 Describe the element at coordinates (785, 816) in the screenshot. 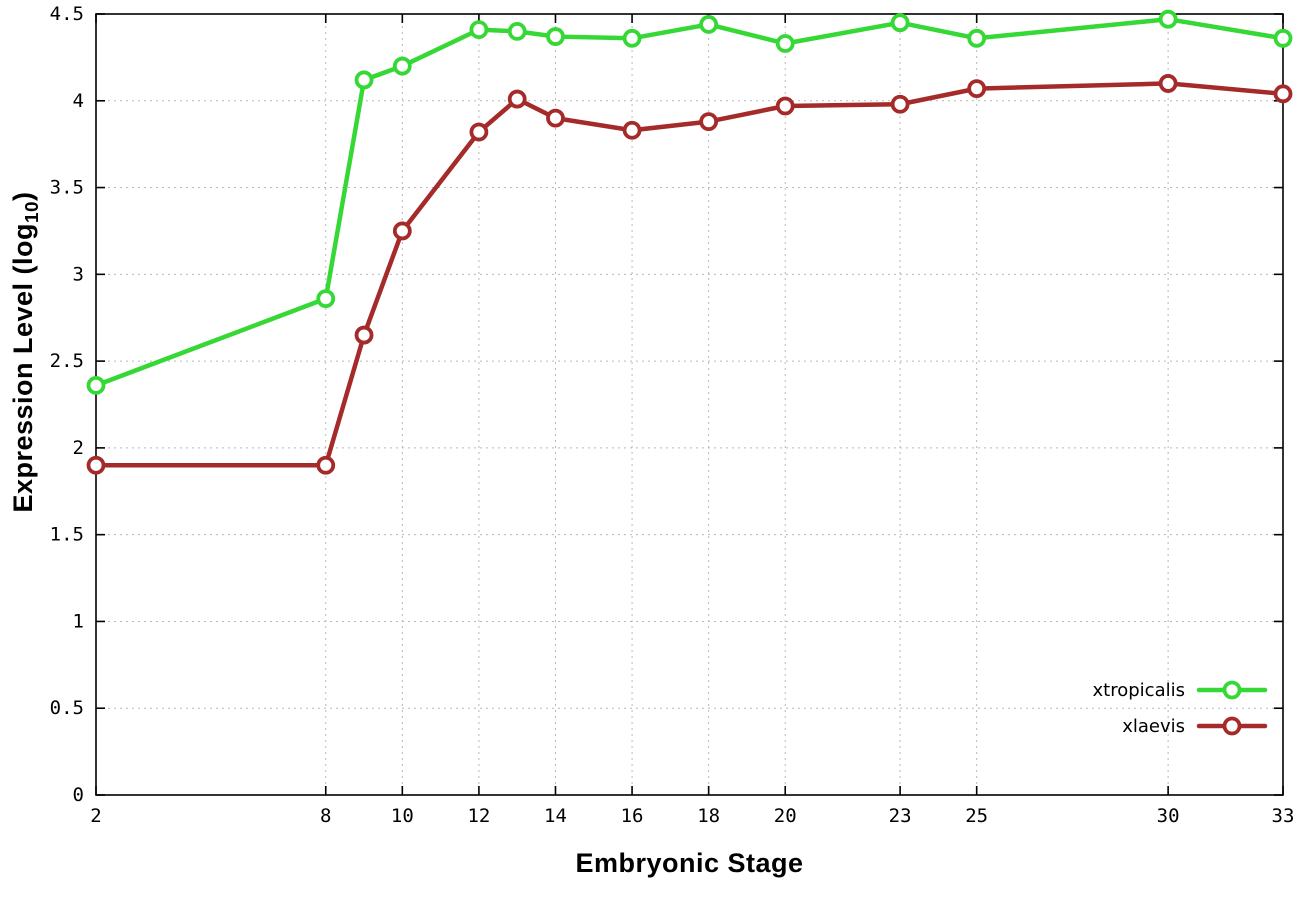

I see `x-tick-label: 20` at that location.